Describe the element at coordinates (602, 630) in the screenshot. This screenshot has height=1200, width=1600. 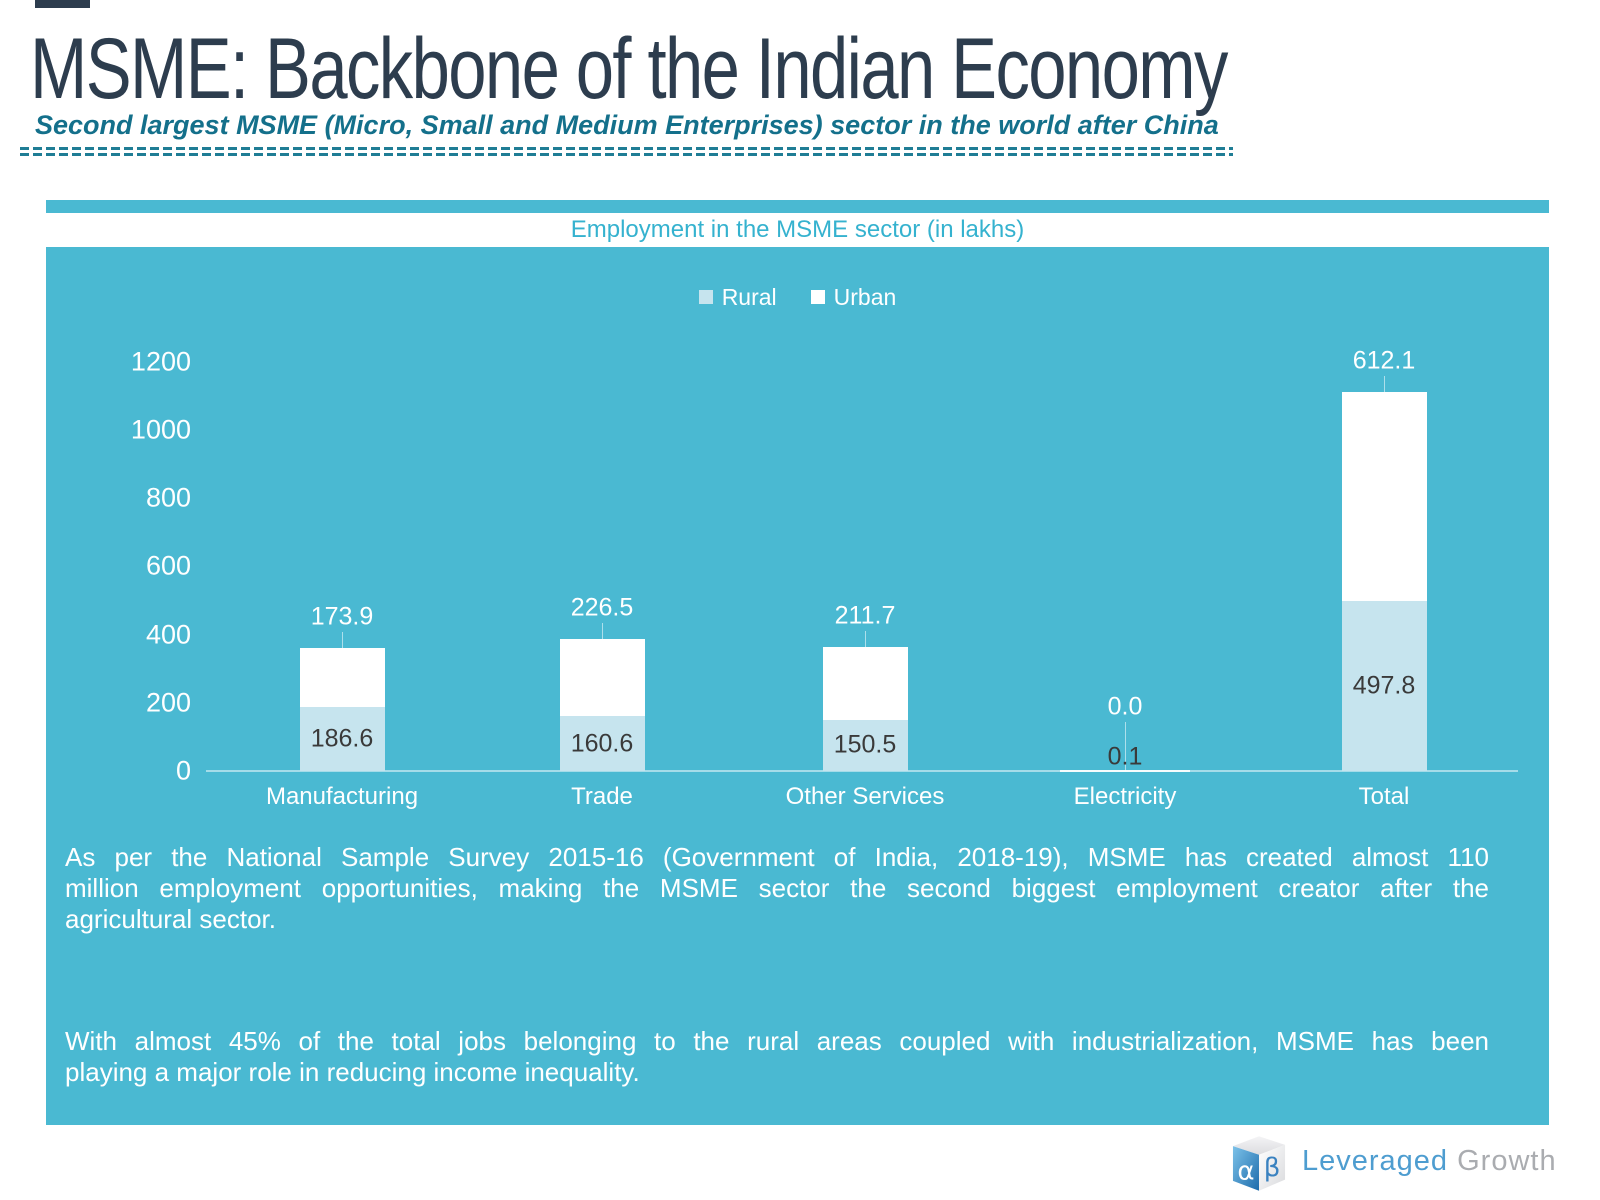
I see `leader-line-trade` at that location.